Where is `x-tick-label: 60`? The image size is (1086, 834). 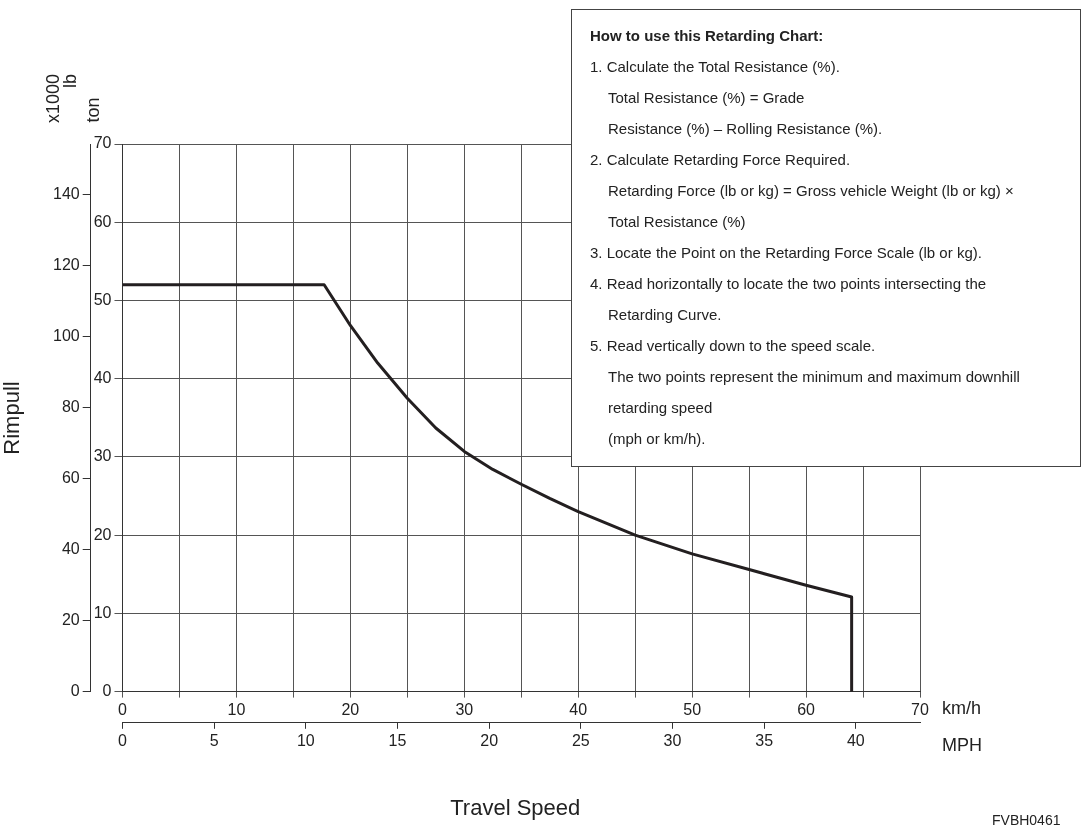
x-tick-label: 60 is located at coordinates (806, 709).